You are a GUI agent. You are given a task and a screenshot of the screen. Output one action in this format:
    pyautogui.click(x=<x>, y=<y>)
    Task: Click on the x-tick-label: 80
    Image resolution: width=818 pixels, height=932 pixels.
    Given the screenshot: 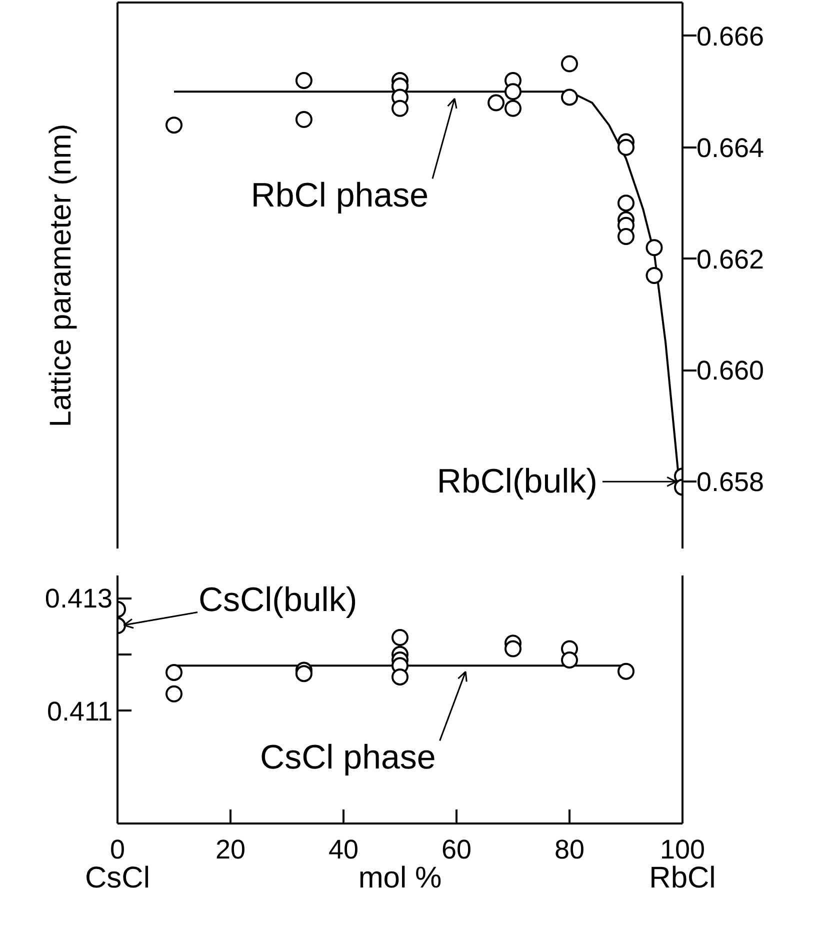 What is the action you would take?
    pyautogui.click(x=569, y=849)
    